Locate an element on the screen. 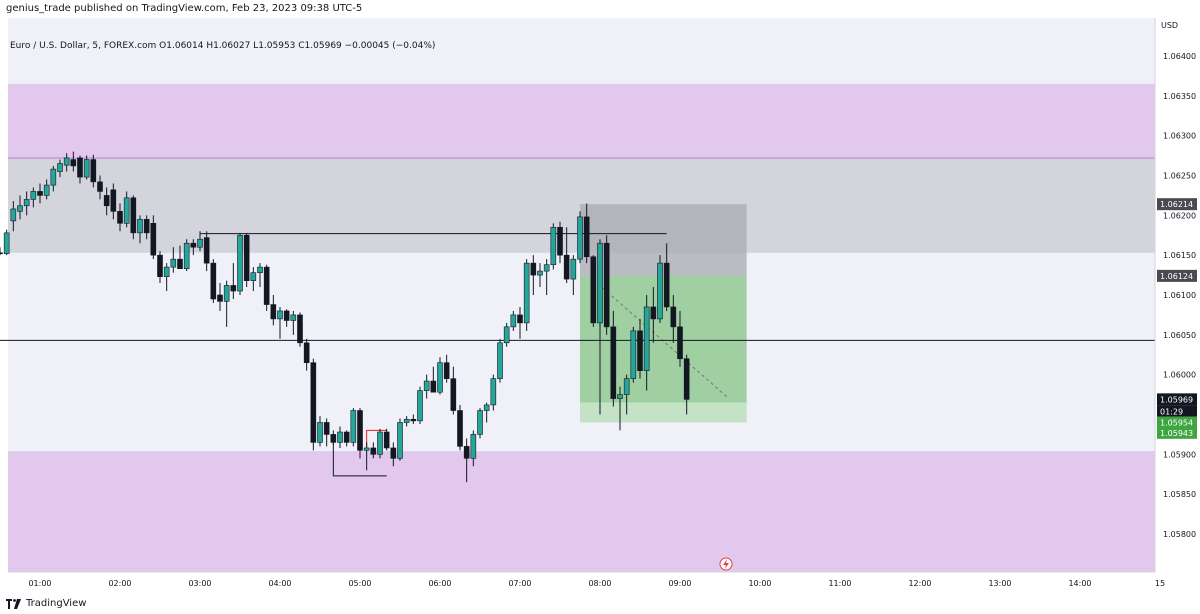  flash-icon is located at coordinates (726, 564).